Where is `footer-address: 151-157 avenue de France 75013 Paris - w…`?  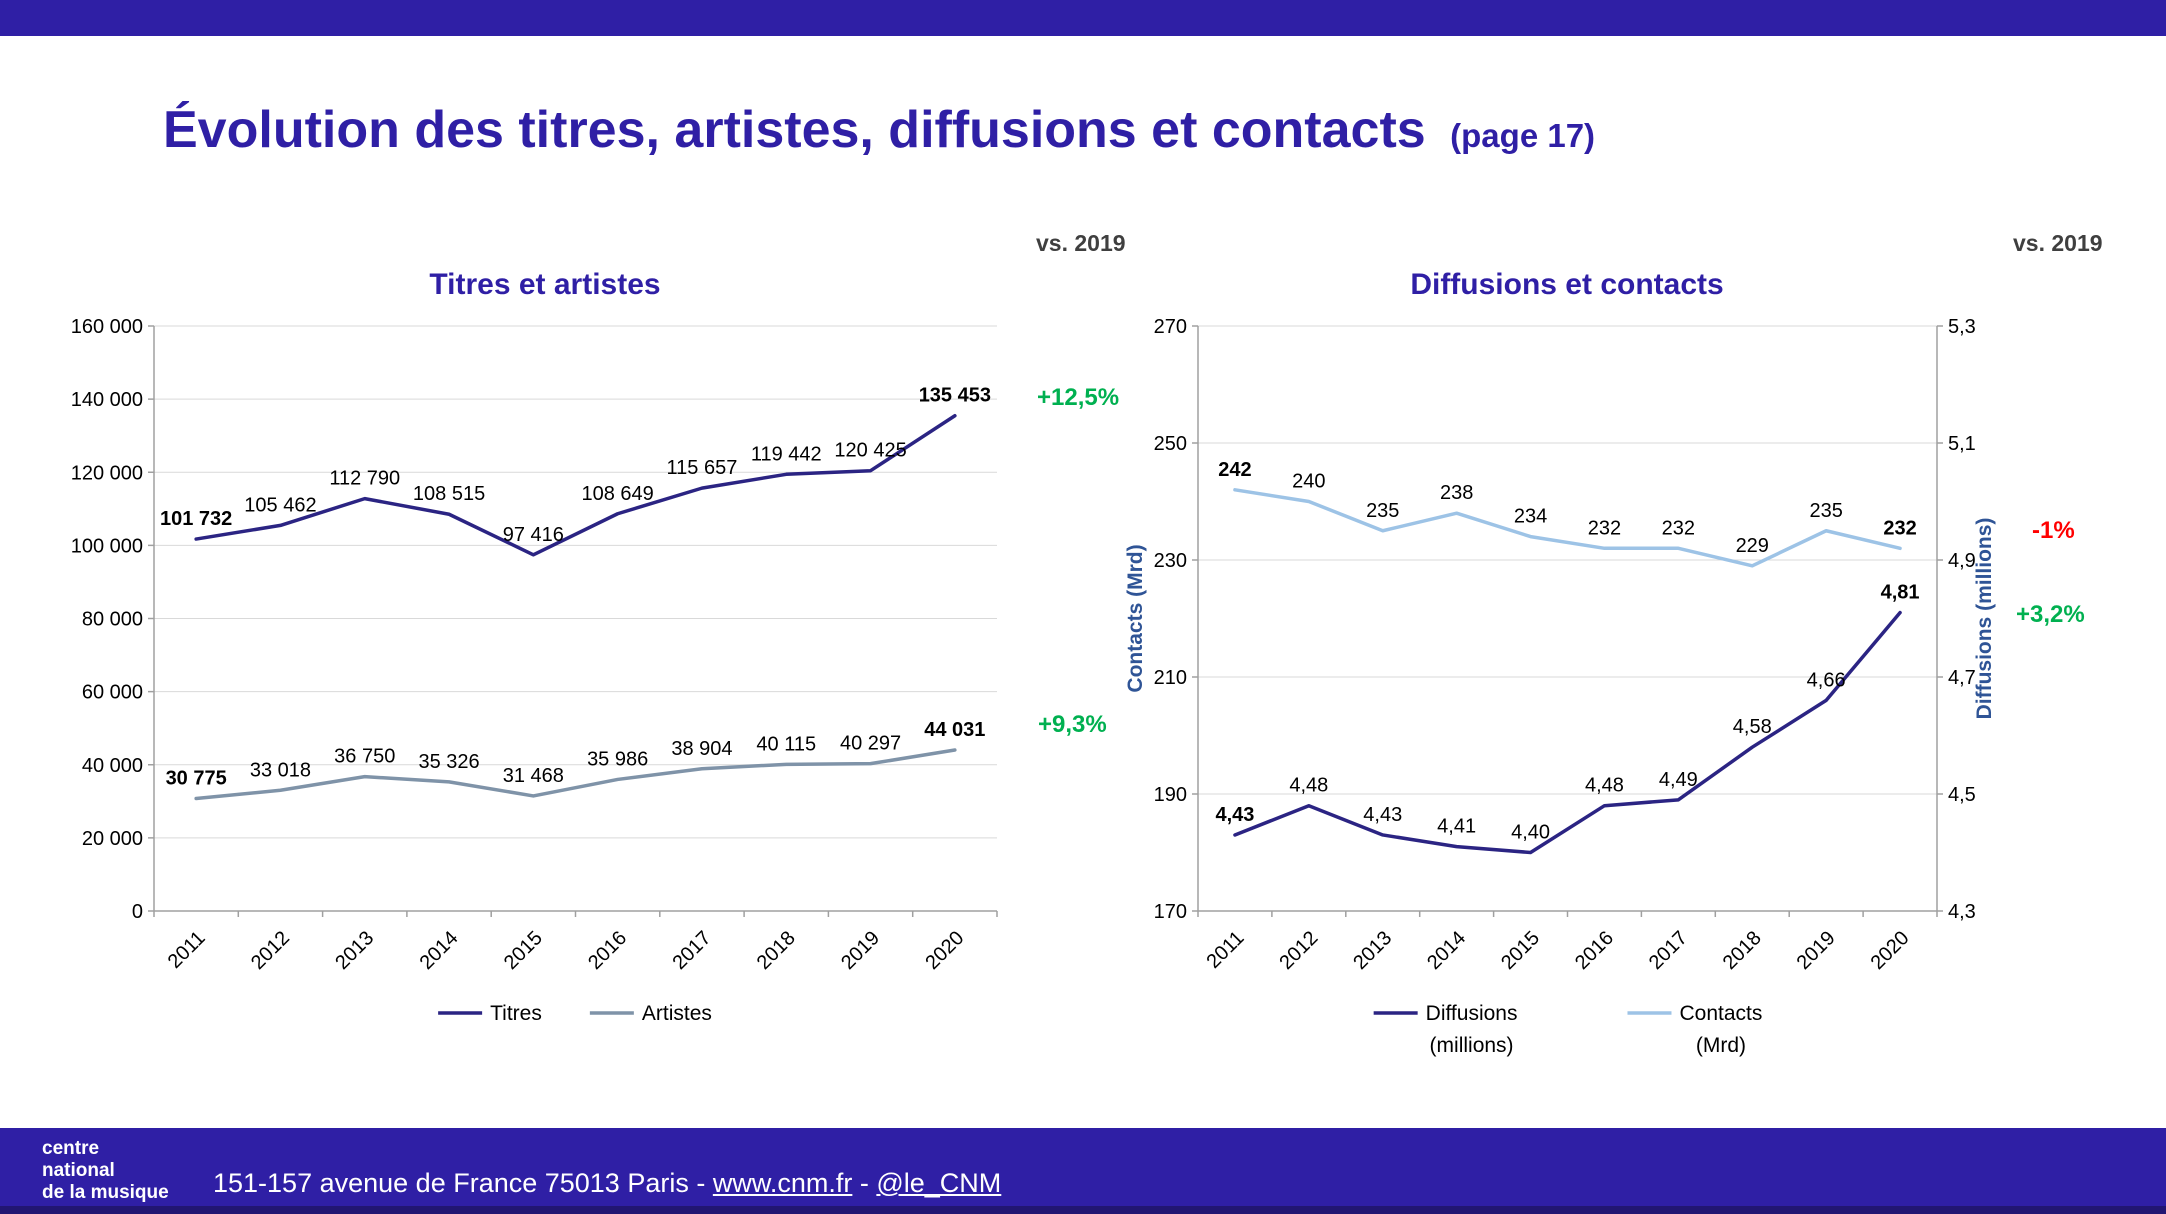
footer-address: 151-157 avenue de France 75013 Paris - w… is located at coordinates (607, 1183).